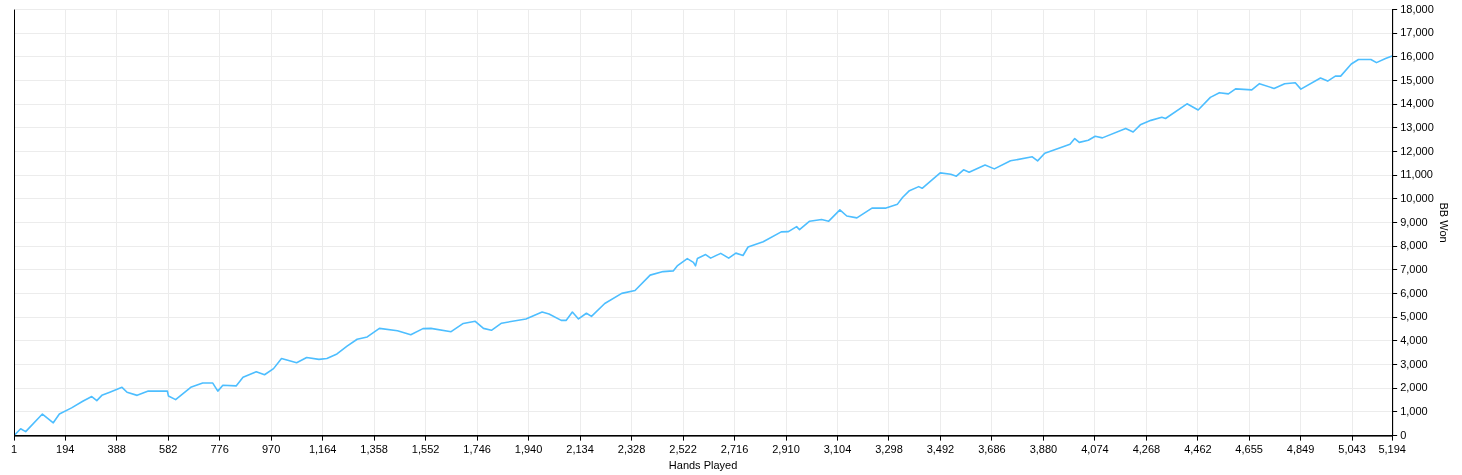  I want to click on y-tick-label: 15,000, so click(1417, 79).